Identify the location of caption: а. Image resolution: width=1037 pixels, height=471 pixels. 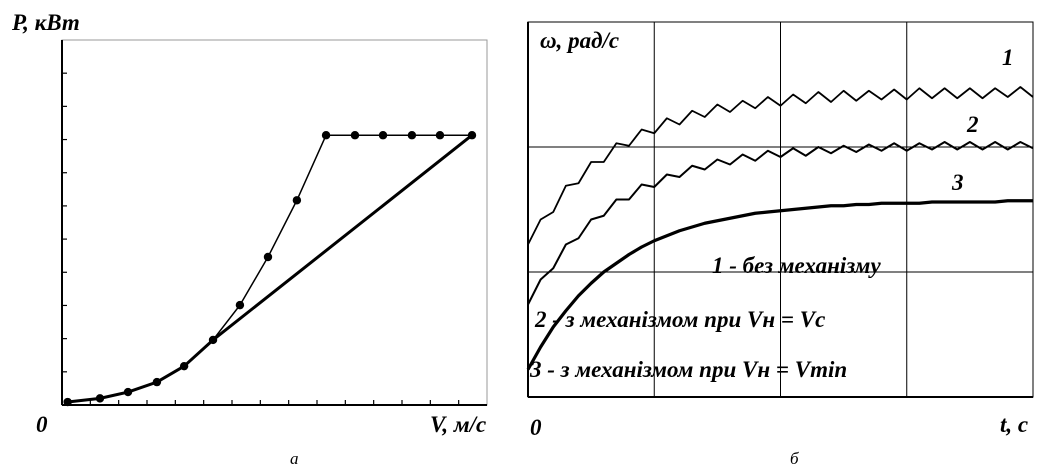
(294, 458).